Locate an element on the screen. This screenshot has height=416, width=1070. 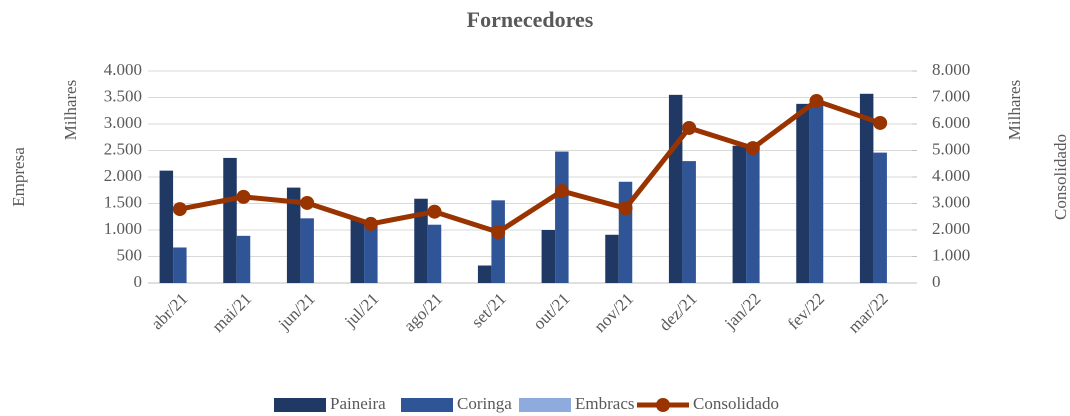
chart-title: Fornecedores is located at coordinates (530, 19).